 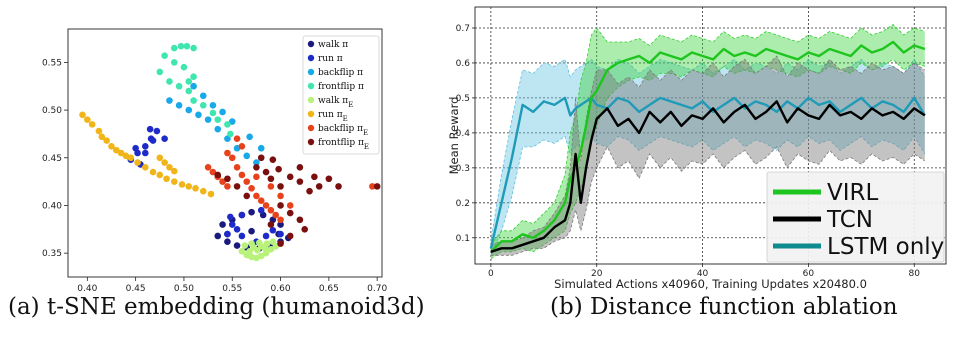 What do you see at coordinates (333, 116) in the screenshot?
I see `legend-label: run πE` at bounding box center [333, 116].